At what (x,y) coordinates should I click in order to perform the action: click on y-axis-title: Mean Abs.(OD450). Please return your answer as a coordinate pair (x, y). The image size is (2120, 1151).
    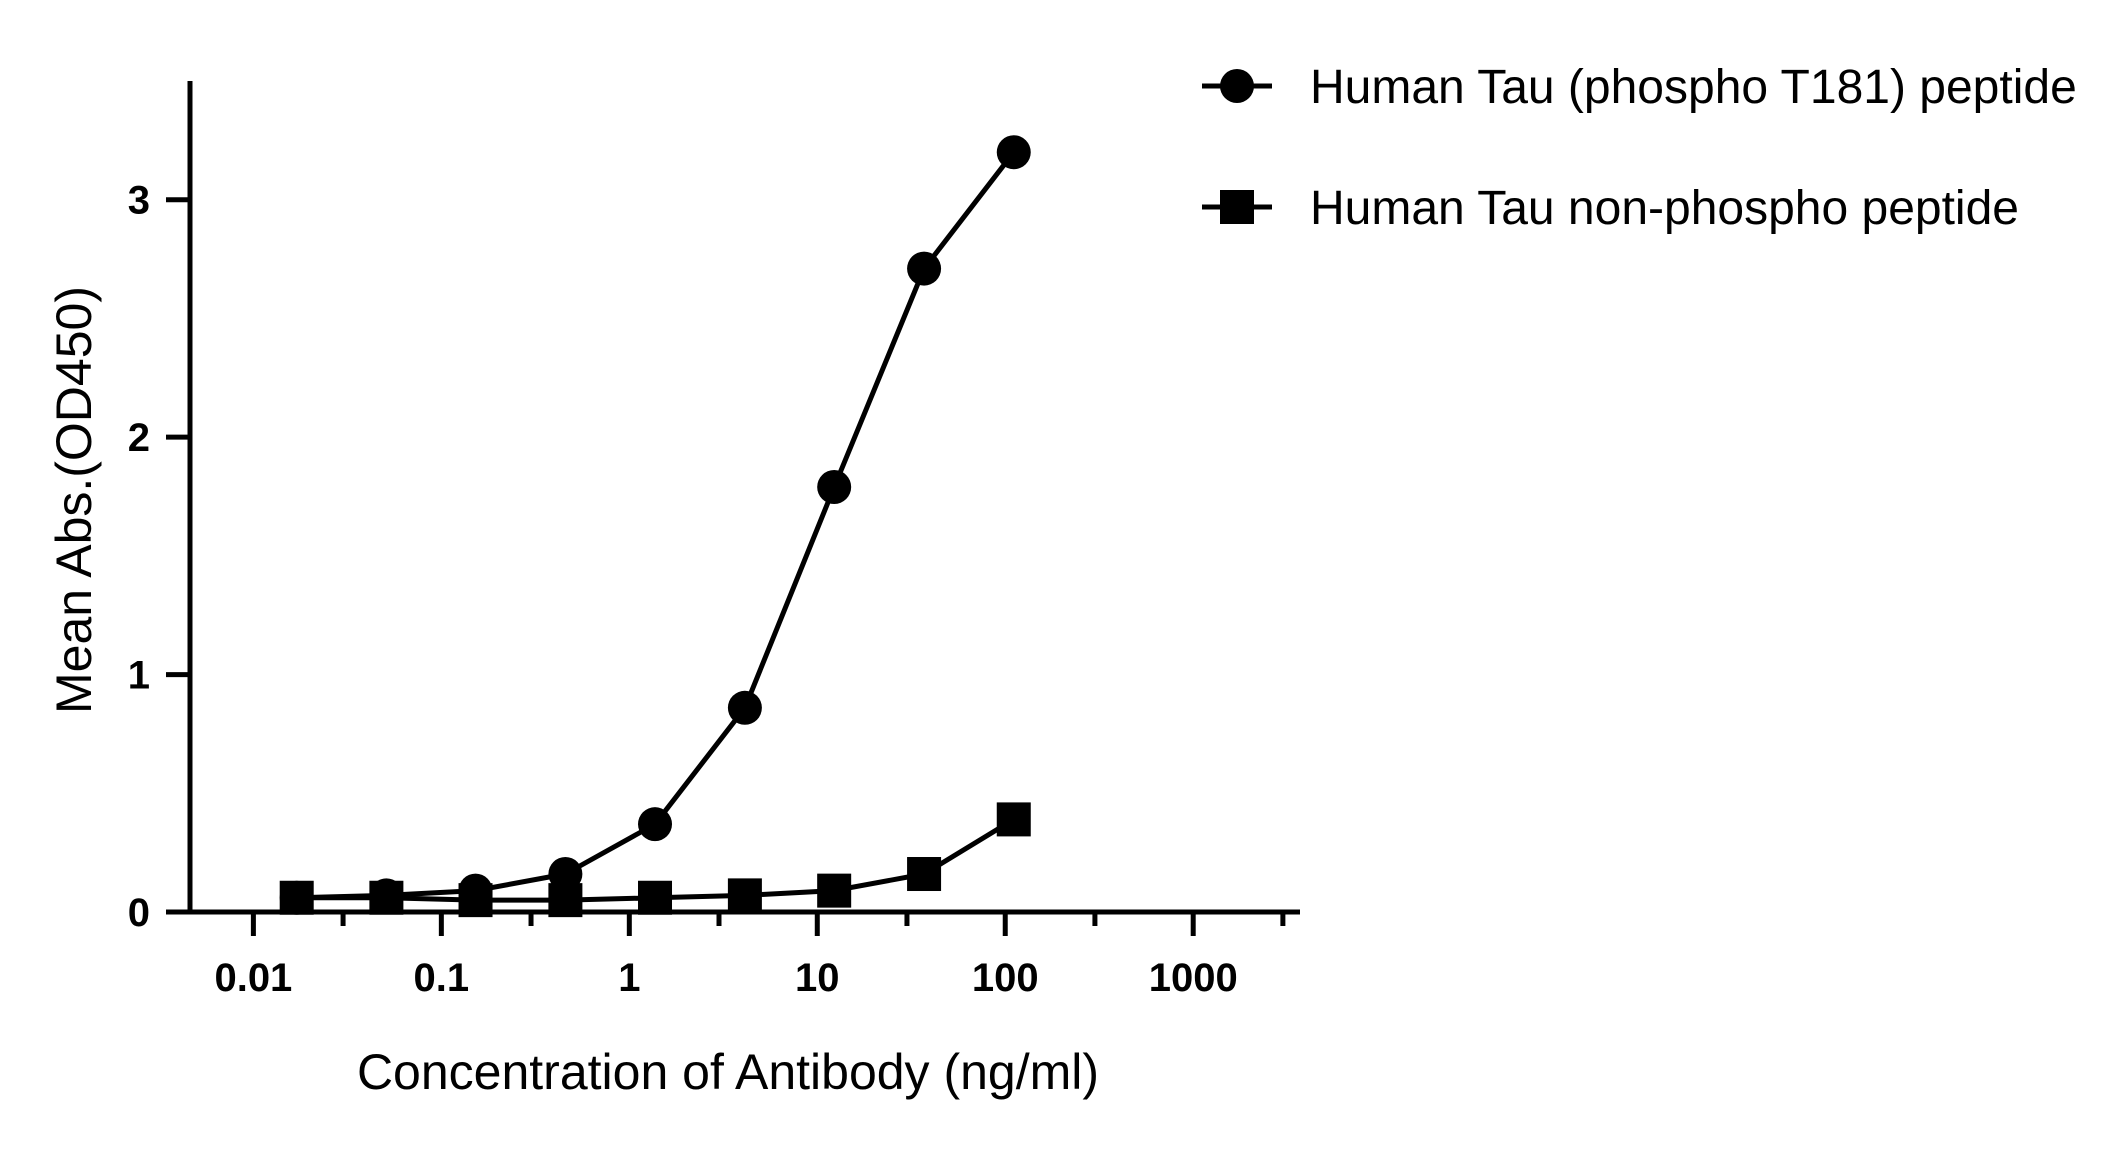
    Looking at the image, I should click on (74, 500).